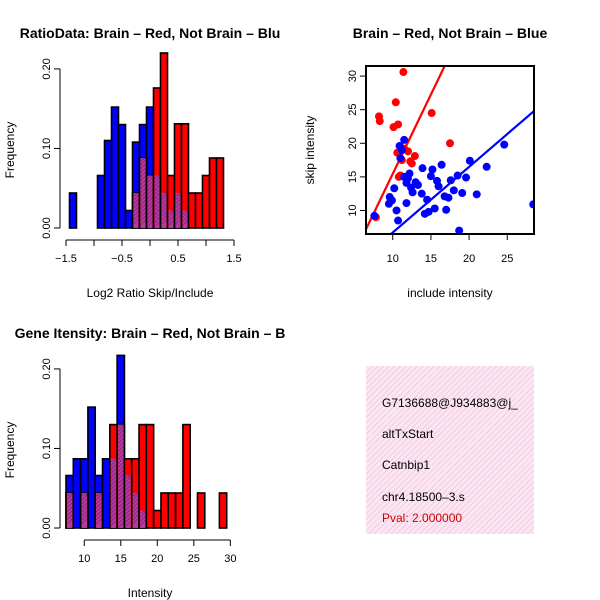 This screenshot has width=600, height=600. I want to click on brain-fit-line, so click(406, 148).